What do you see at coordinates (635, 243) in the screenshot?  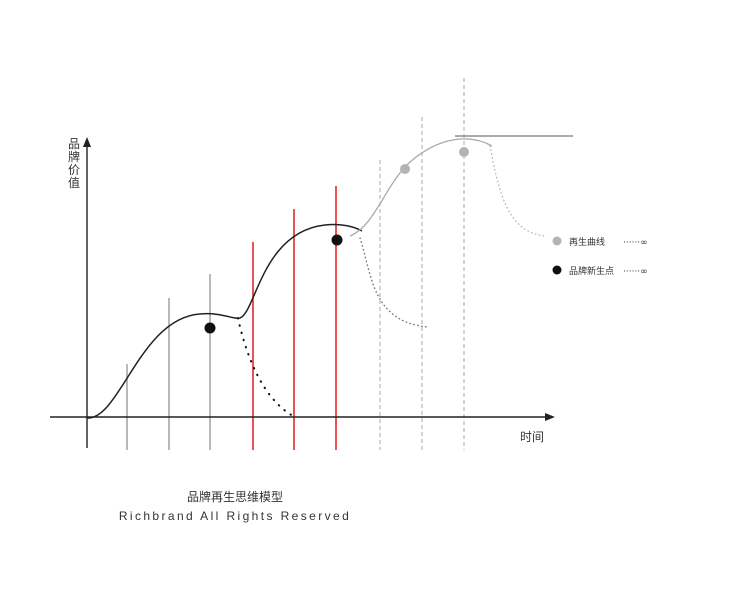 I see `legend-regen-line: ······∞` at bounding box center [635, 243].